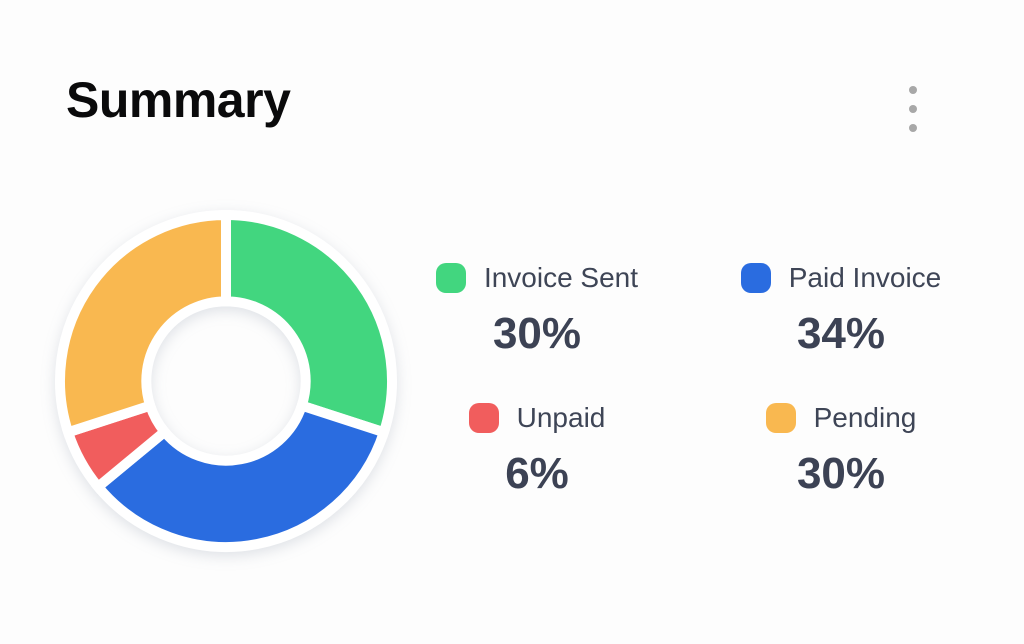  Describe the element at coordinates (561, 418) in the screenshot. I see `legend-label: Unpaid` at that location.